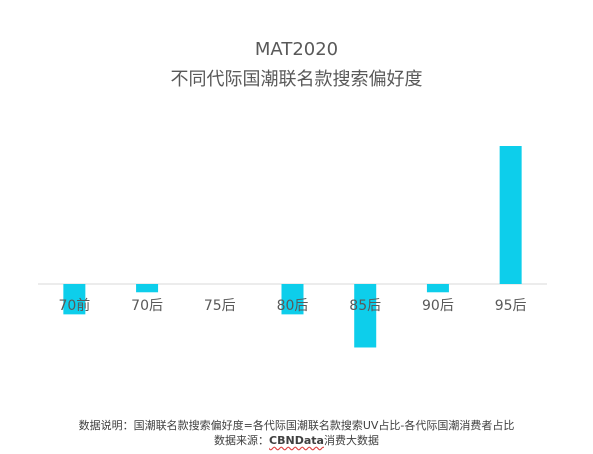 The height and width of the screenshot is (454, 593). What do you see at coordinates (510, 215) in the screenshot?
I see `bar-95后` at bounding box center [510, 215].